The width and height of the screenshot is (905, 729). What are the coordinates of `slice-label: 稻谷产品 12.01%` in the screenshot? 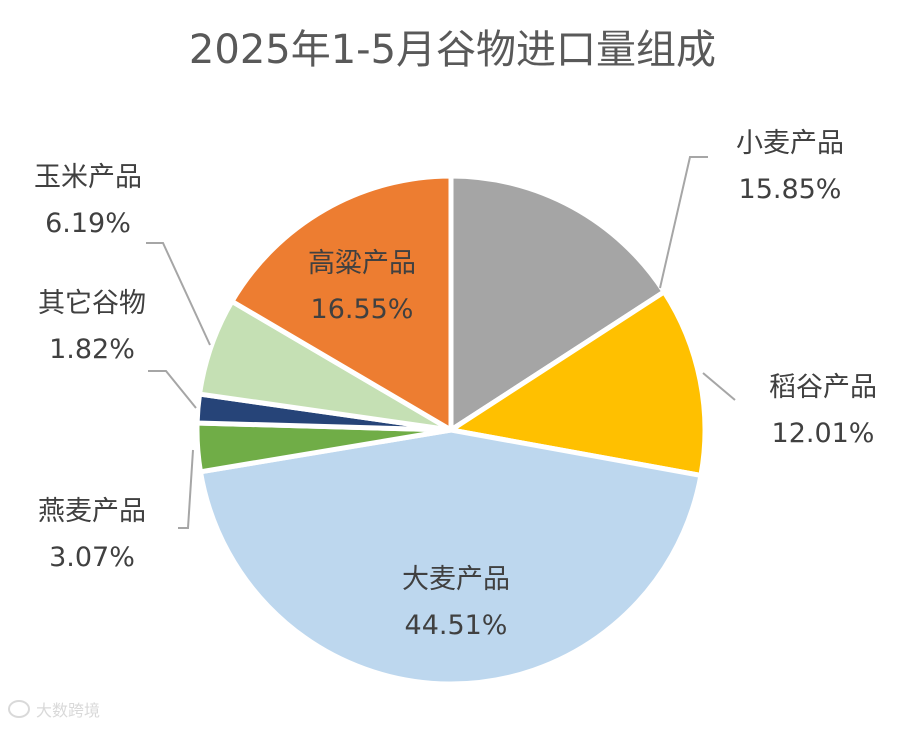 It's located at (823, 410).